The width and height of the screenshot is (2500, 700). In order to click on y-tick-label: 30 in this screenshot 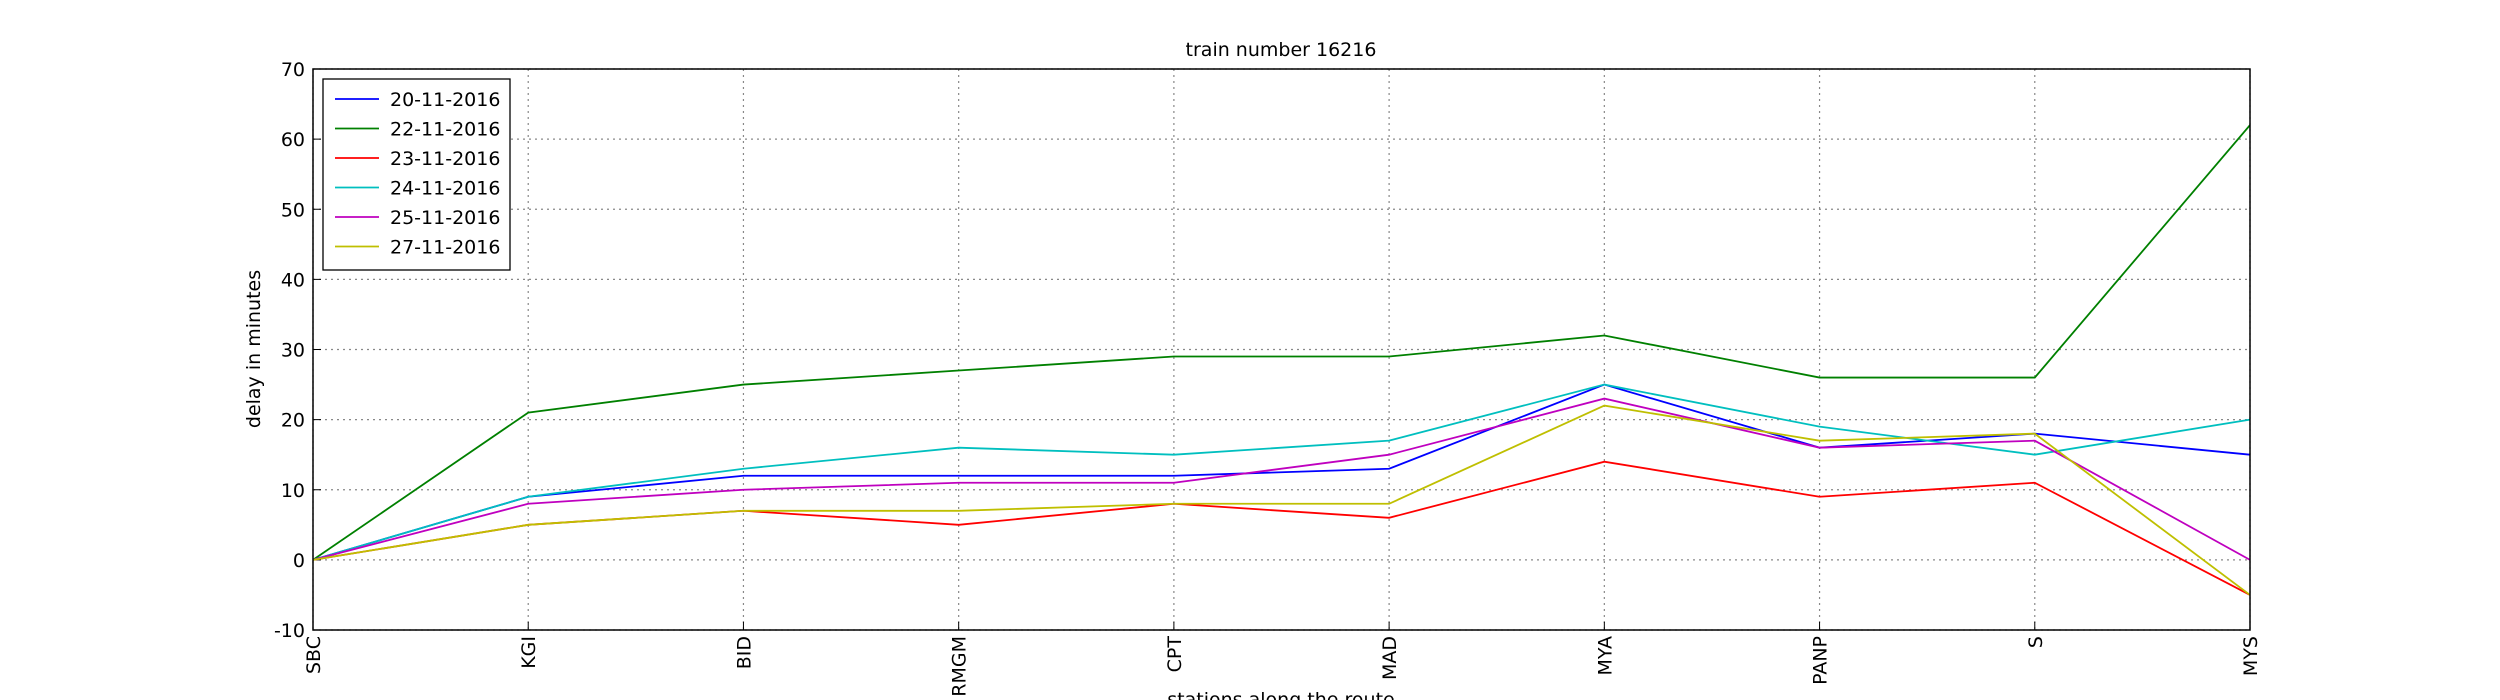, I will do `click(293, 351)`.